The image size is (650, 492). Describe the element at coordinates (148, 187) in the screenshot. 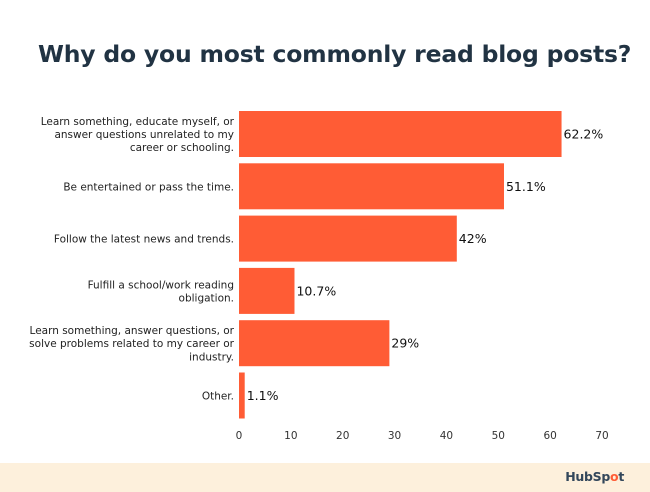

I see `category-label-1-0: Be entertained or pass the time.` at that location.